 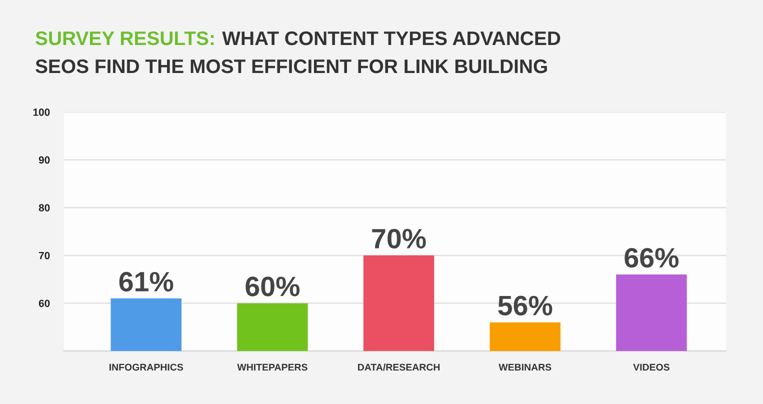 I want to click on y-tick-label: 90, so click(x=44, y=160).